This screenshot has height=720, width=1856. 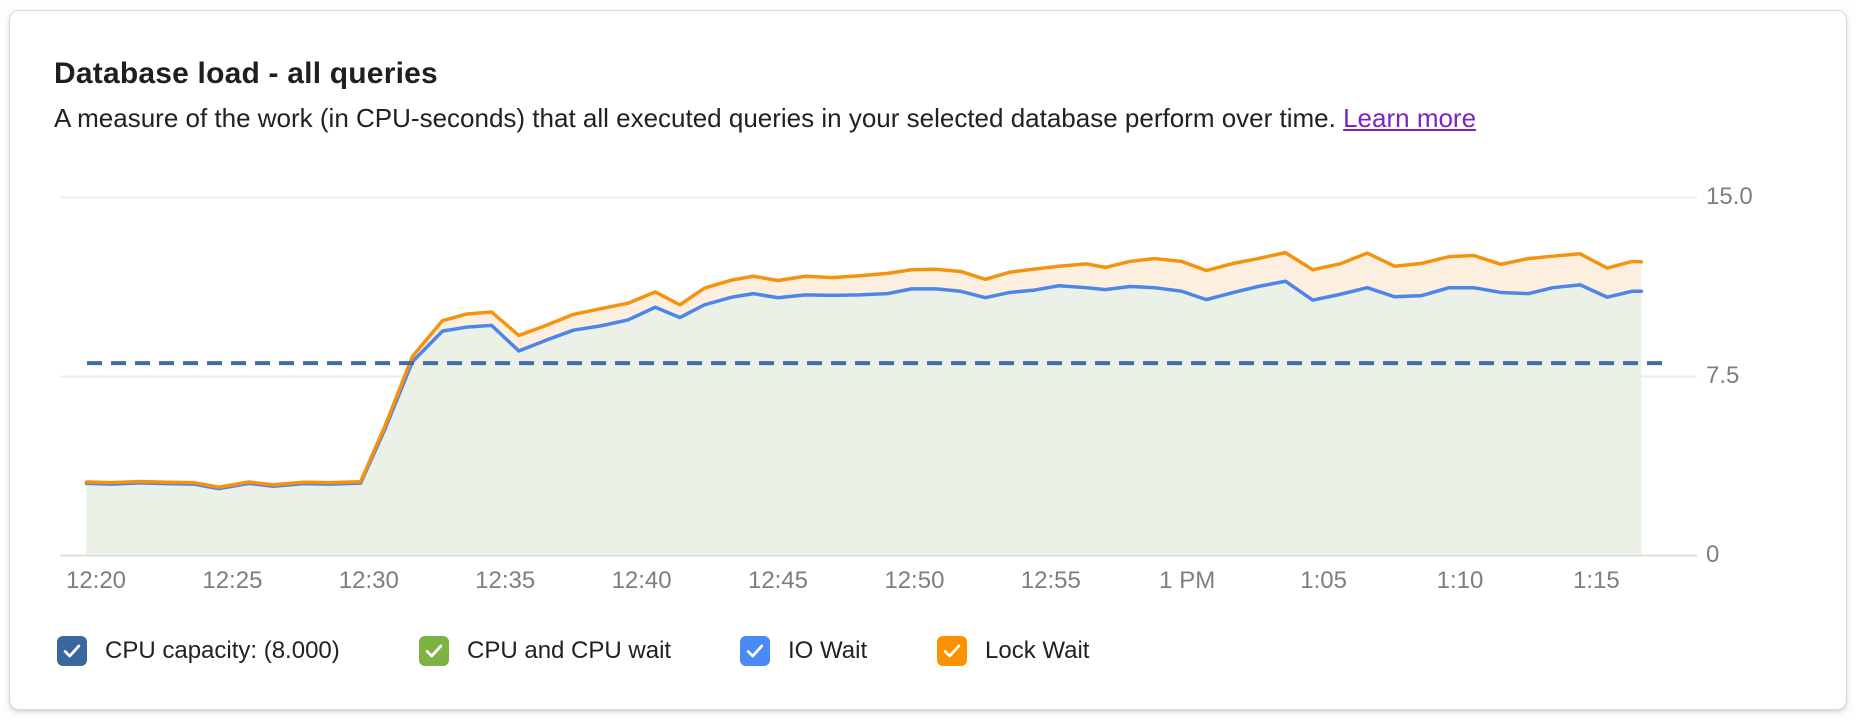 What do you see at coordinates (641, 580) in the screenshot?
I see `x-axis-tick-label: 12:40` at bounding box center [641, 580].